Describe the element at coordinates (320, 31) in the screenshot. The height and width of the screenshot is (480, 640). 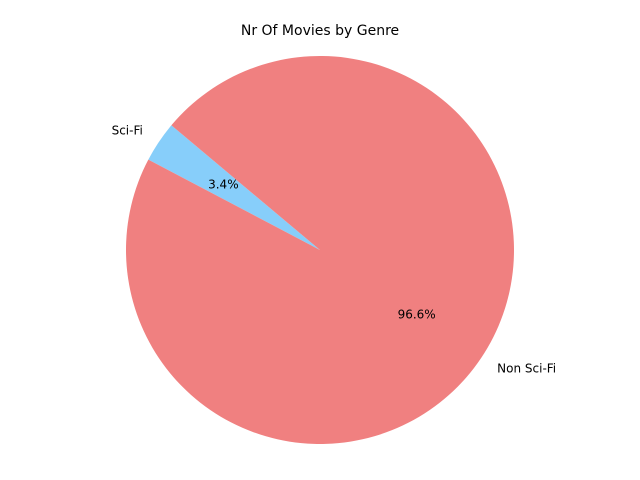
I see `chart-title: Nr Of Movies by Genre` at that location.